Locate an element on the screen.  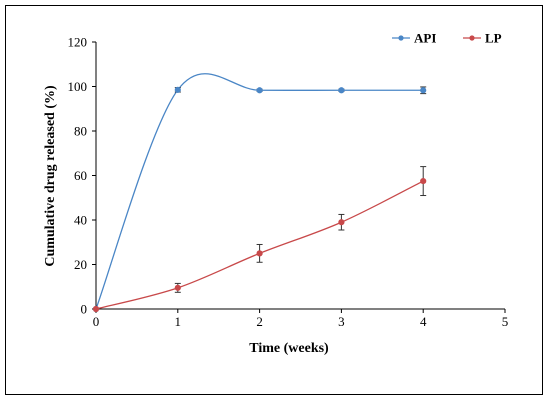
legend-item-lp: LP is located at coordinates (482, 38).